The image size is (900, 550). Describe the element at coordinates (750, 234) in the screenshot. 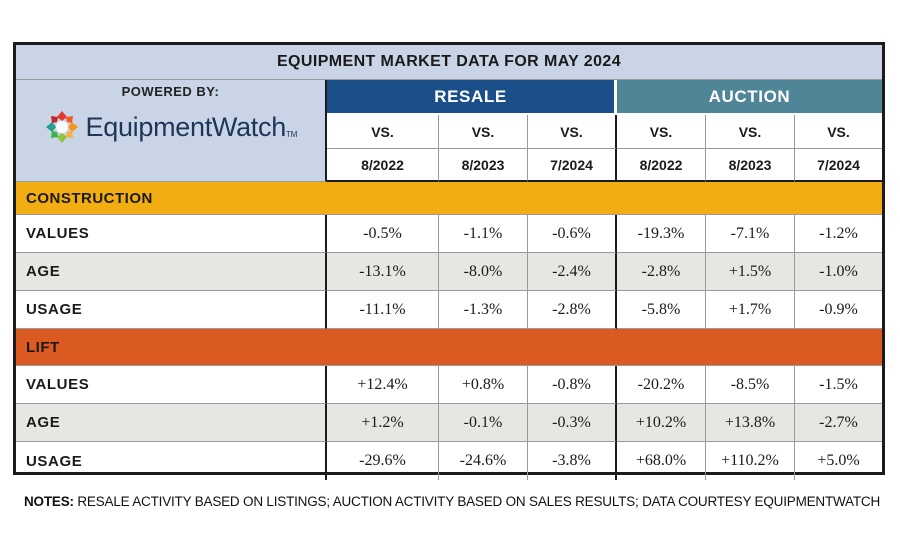

I see `table-cell: -7.1%` at that location.